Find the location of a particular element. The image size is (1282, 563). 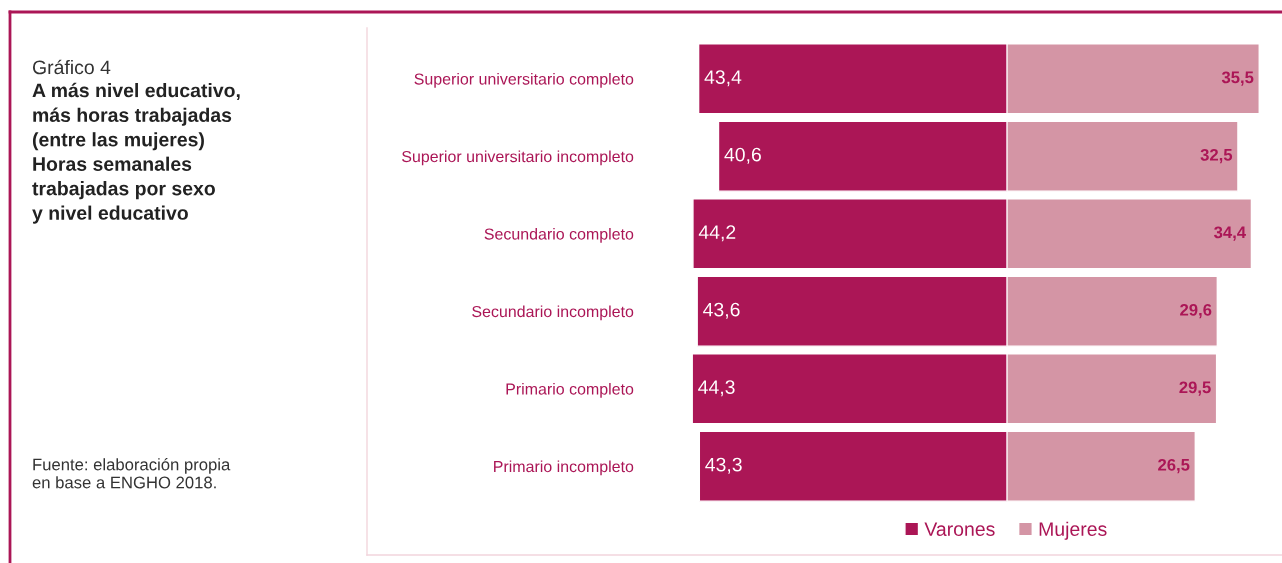

source-note: Fuente: elaboración propia en base a ENGHO 2018. is located at coordinates (131, 473).